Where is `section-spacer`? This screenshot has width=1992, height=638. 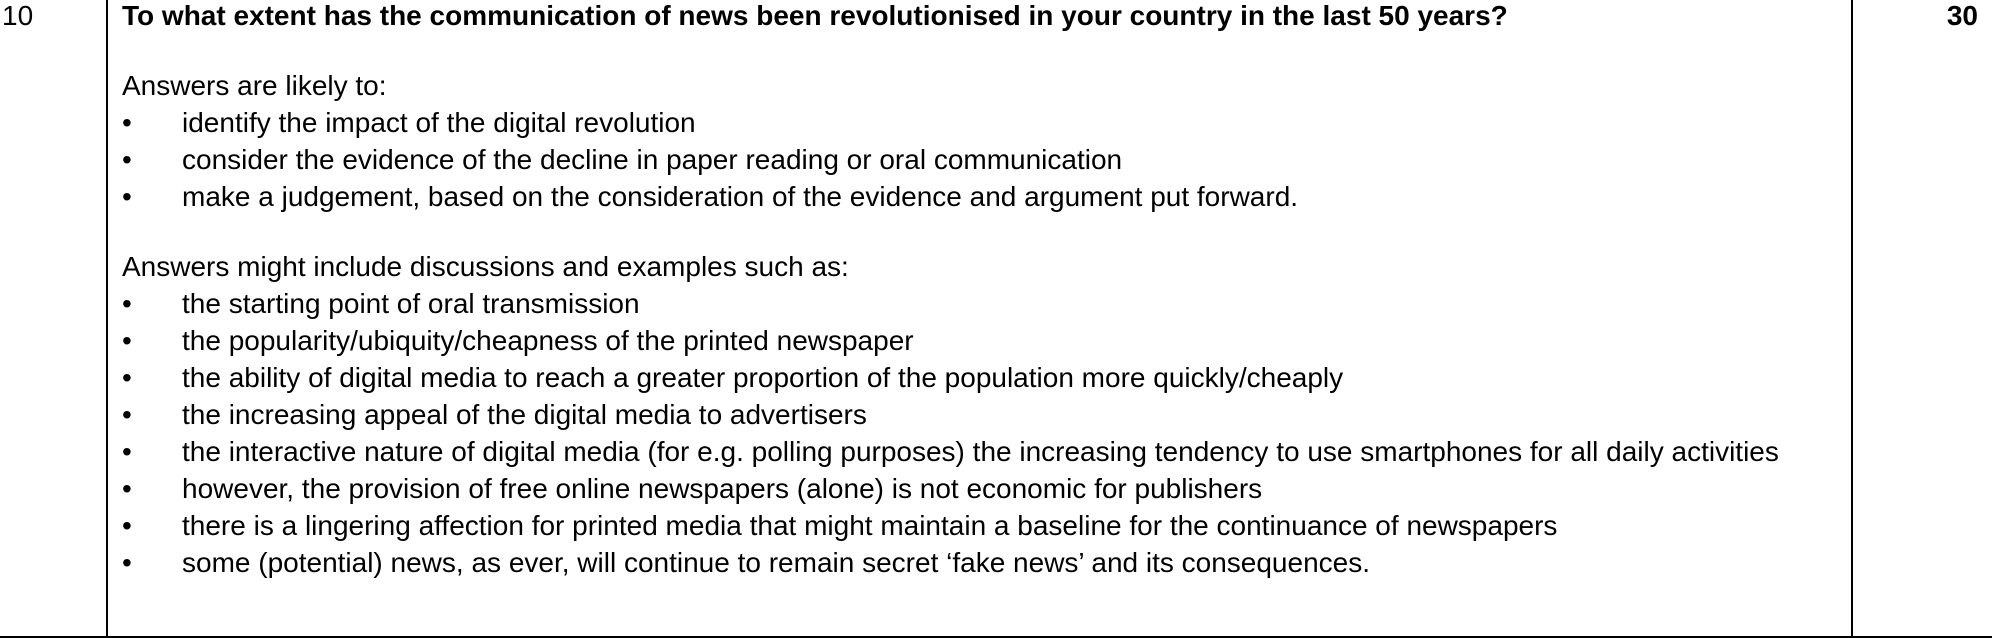
section-spacer is located at coordinates (982, 231).